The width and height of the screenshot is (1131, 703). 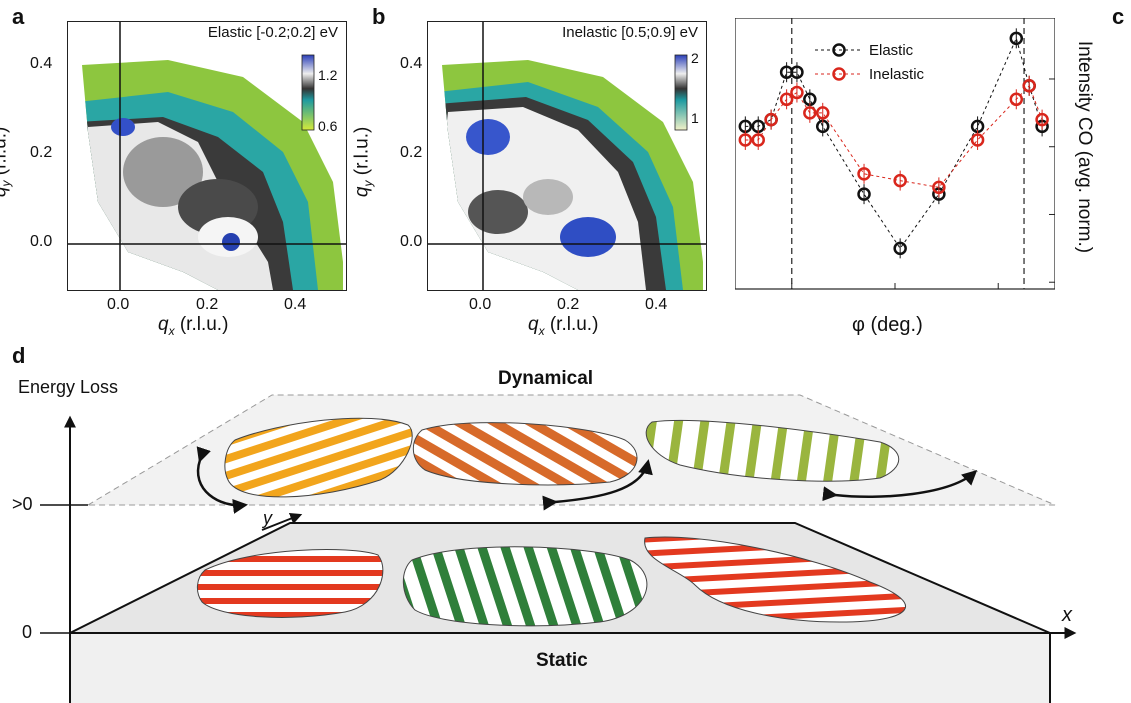 I want to click on inelastic-map-title: Inelastic [0.5;0.9] eV, so click(x=630, y=32).